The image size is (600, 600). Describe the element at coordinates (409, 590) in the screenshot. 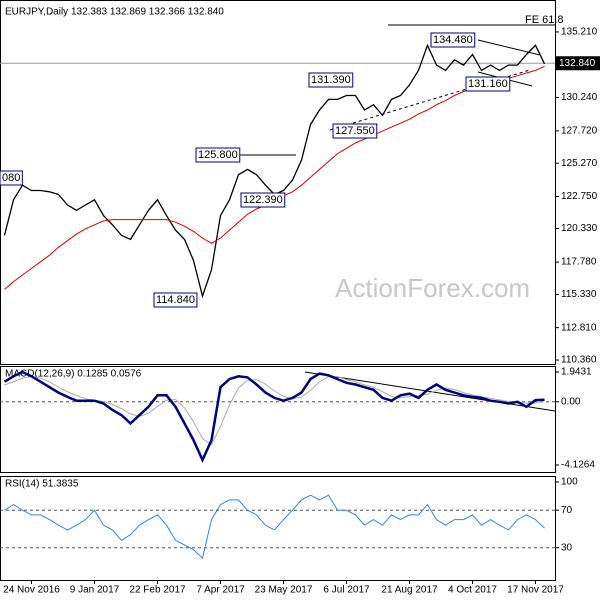

I see `x-tick-label: 21 Aug 2017` at that location.